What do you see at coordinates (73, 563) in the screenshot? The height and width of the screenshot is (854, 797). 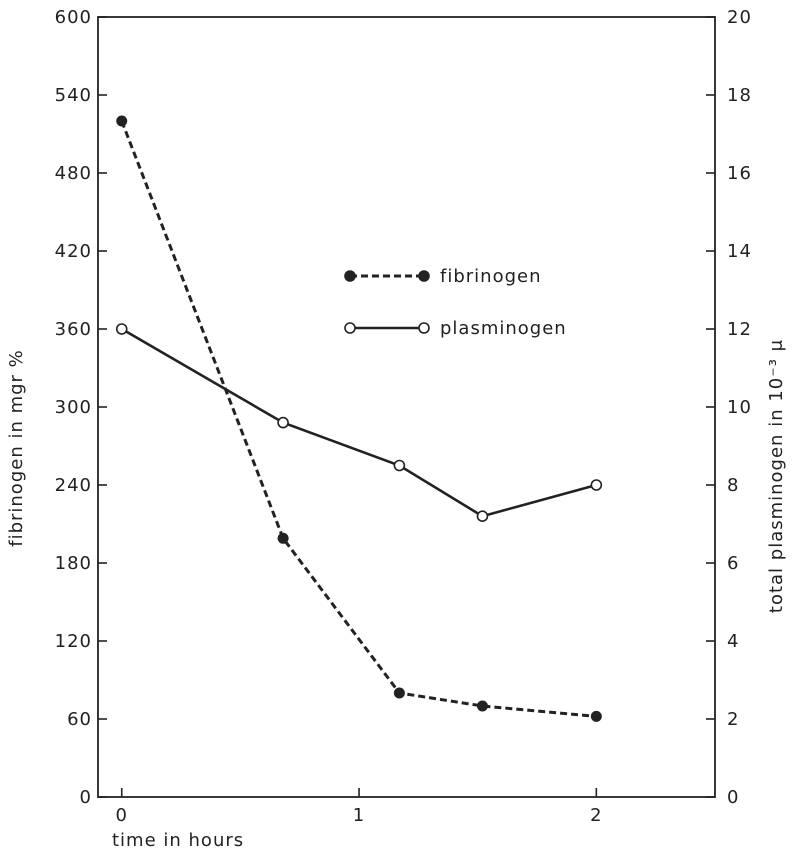 I see `left-y-tick-label: 180` at bounding box center [73, 563].